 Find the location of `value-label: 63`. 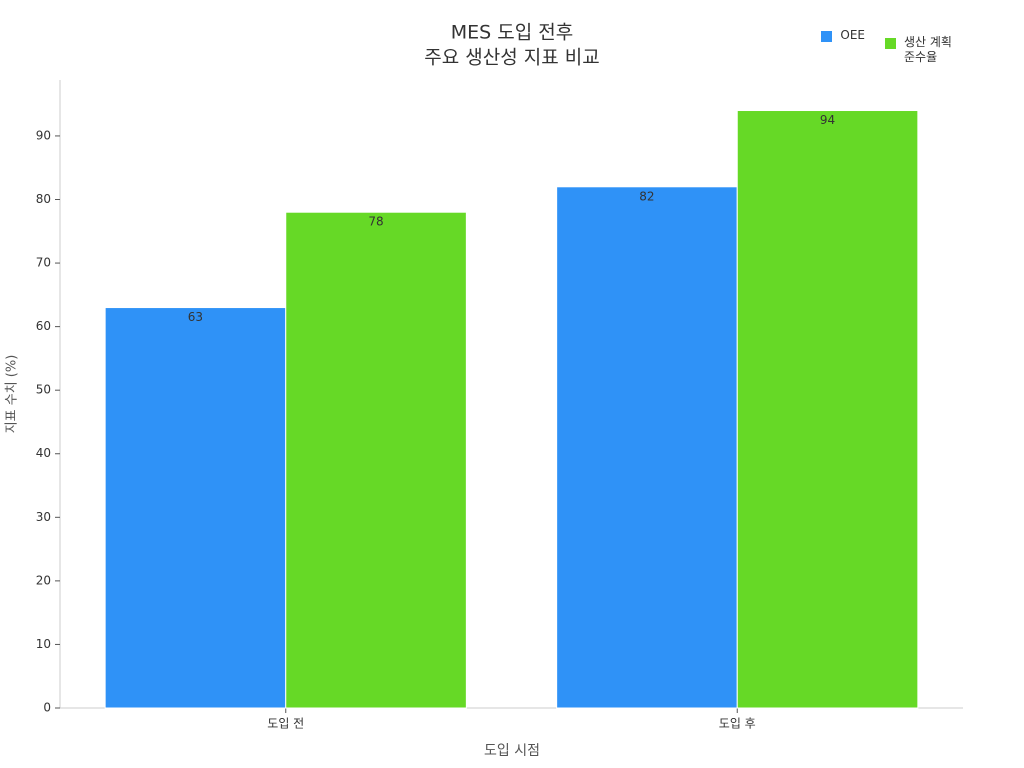

value-label: 63 is located at coordinates (195, 317).